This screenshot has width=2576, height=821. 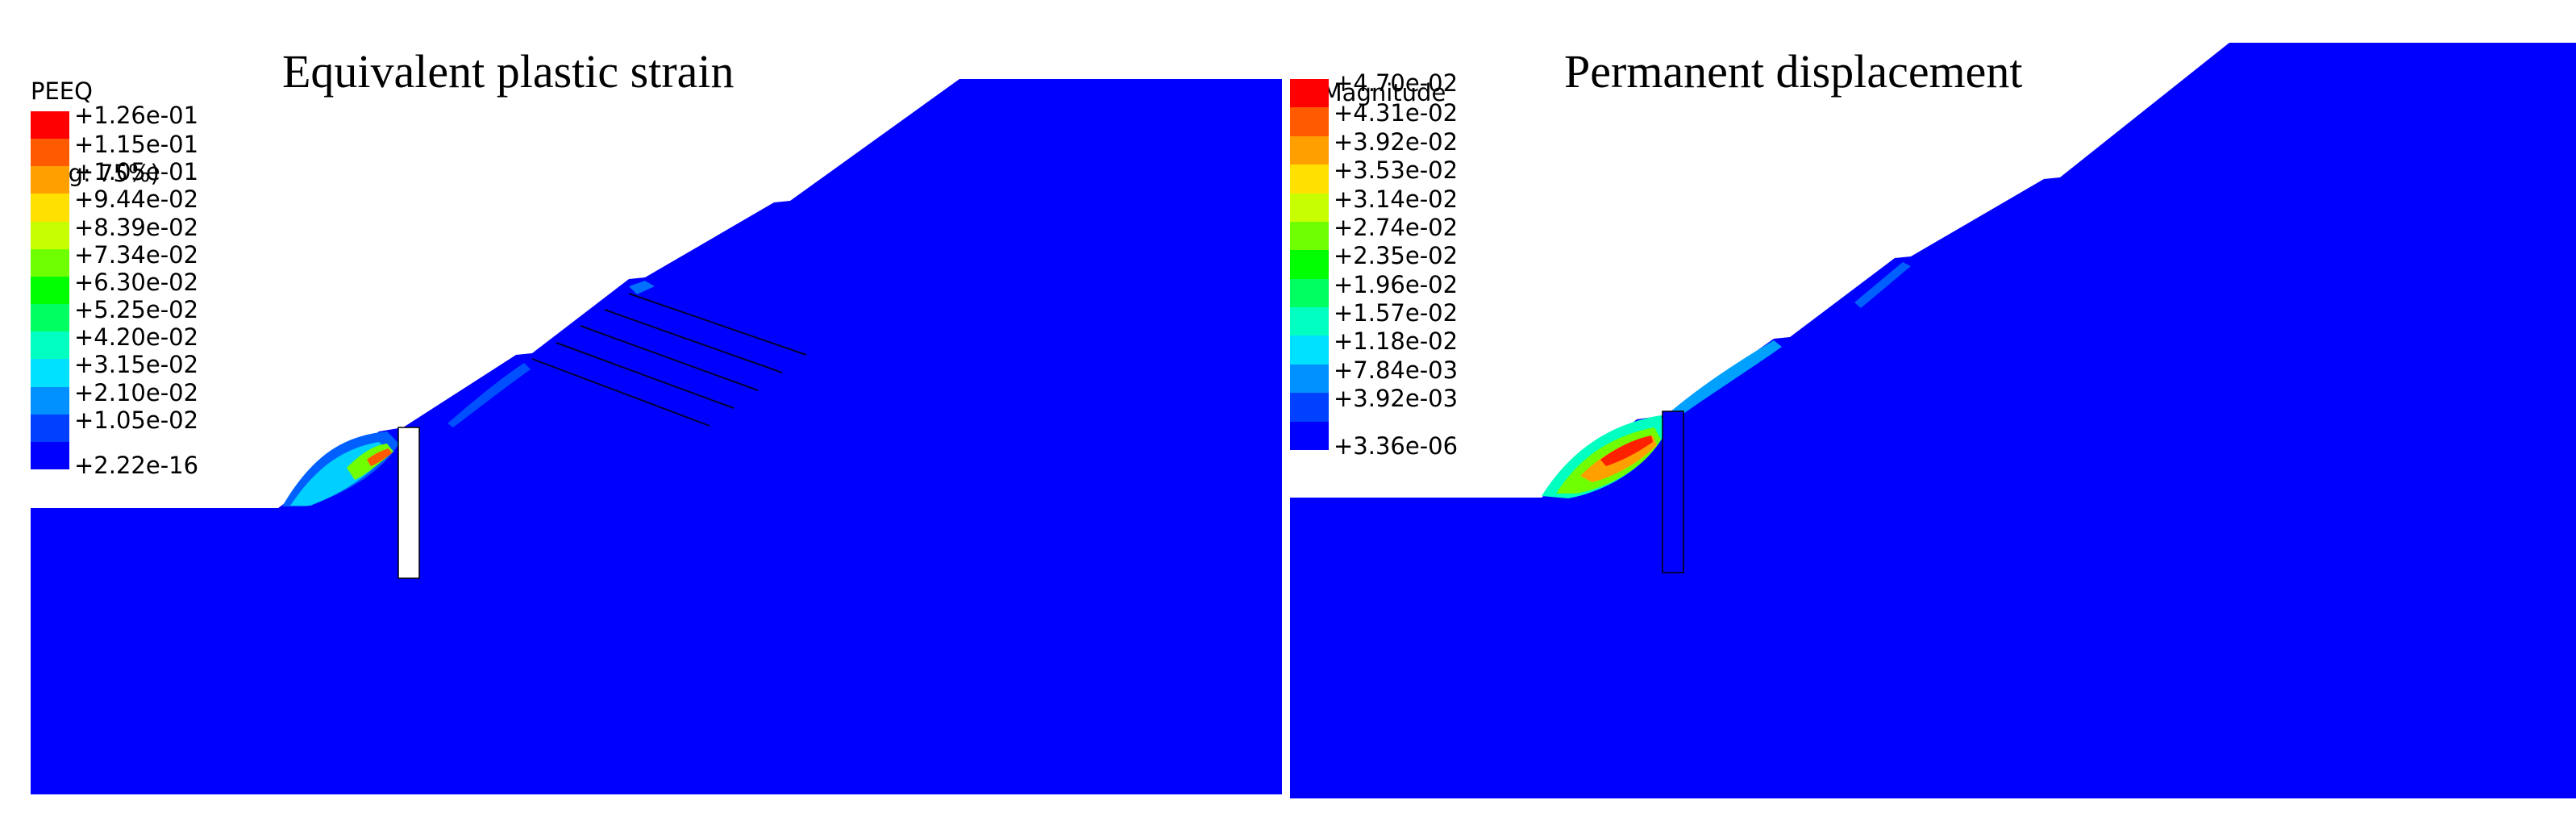 I want to click on panel-title: Equivalent plastic strain, so click(x=509, y=71).